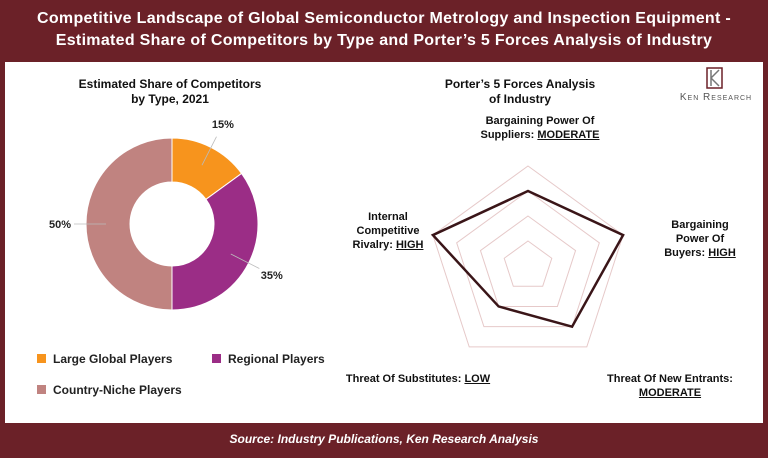  I want to click on force-level: LOW, so click(477, 379).